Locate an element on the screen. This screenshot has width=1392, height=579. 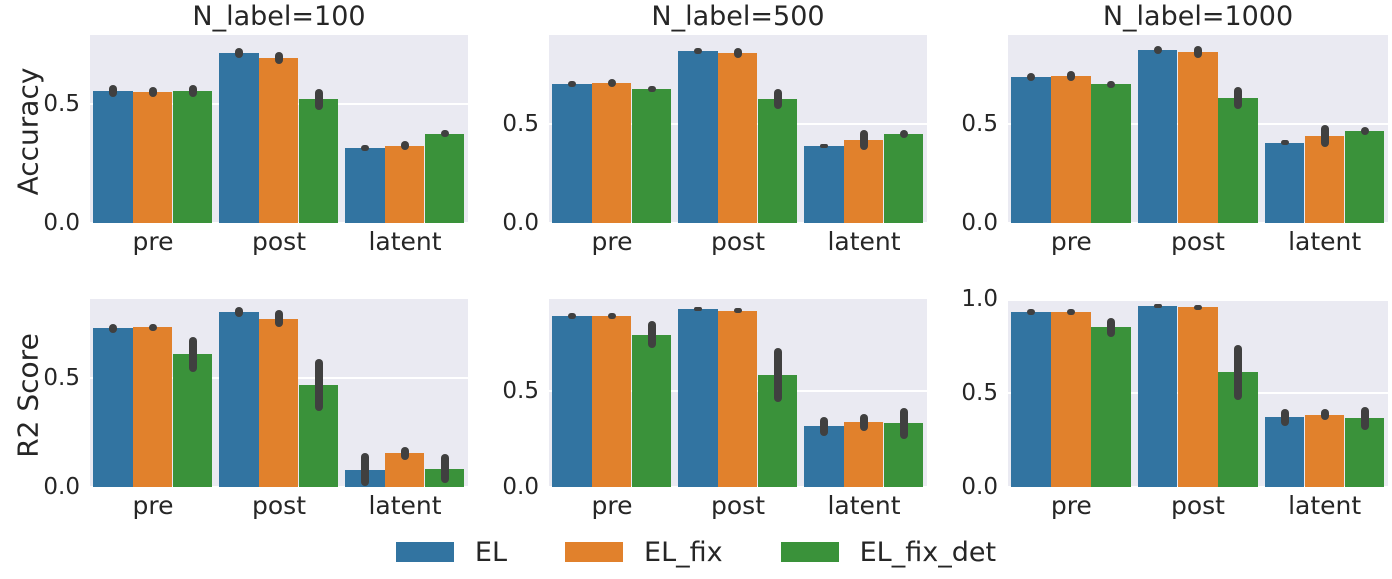
legend-swatch-el is located at coordinates (424, 552).